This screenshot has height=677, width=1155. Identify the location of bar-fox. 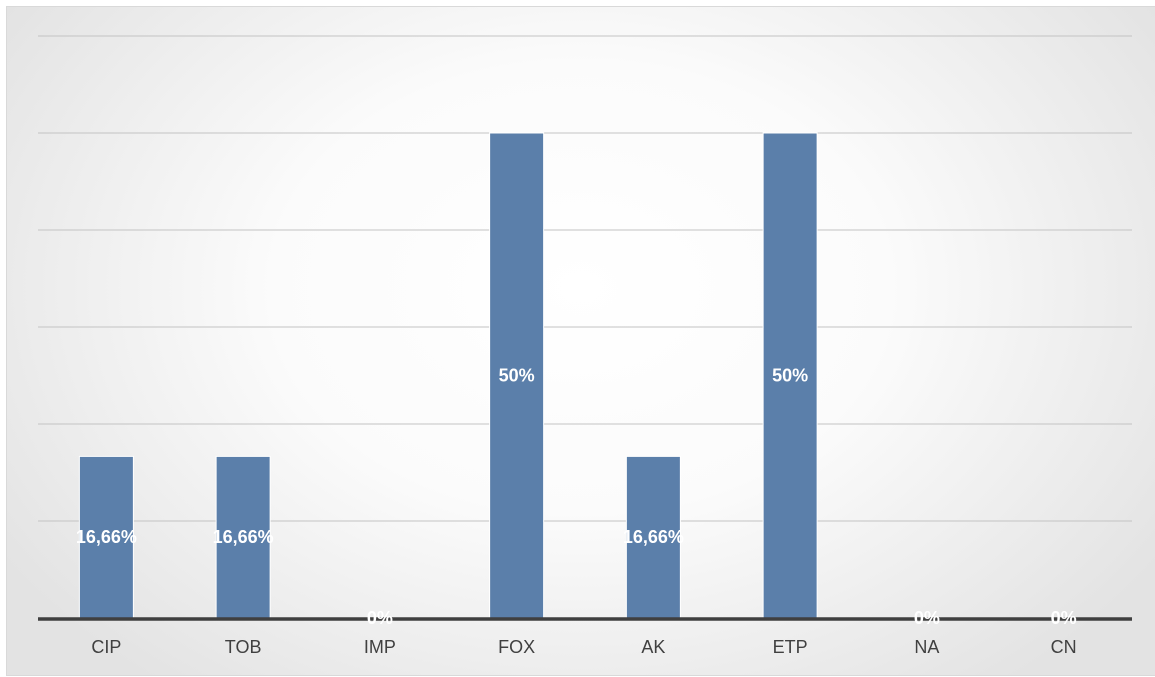
(517, 375).